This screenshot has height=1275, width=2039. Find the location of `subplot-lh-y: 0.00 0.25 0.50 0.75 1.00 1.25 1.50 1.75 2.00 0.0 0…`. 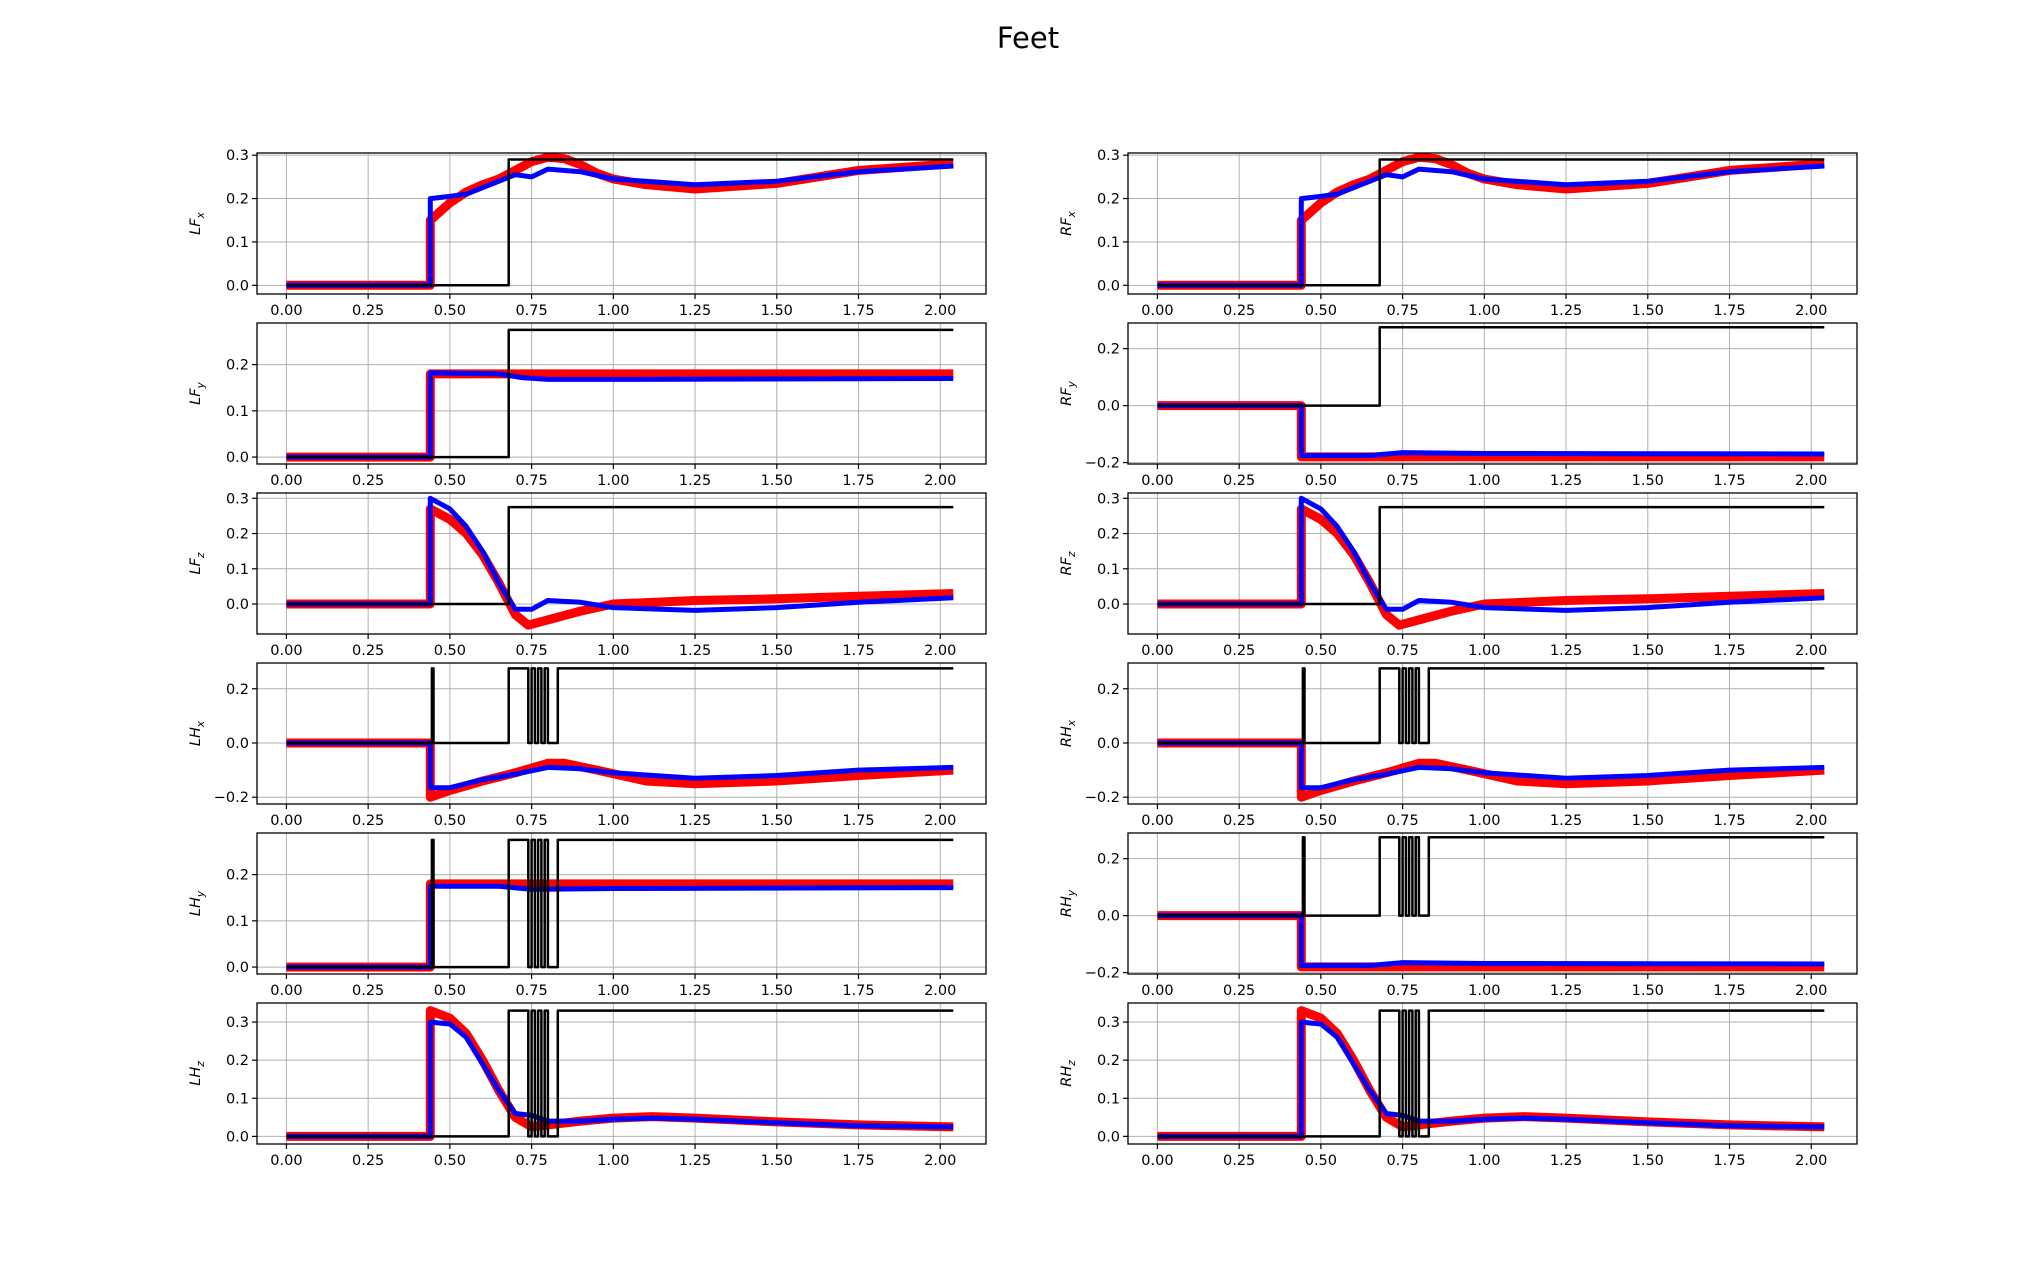

subplot-lh-y: 0.00 0.25 0.50 0.75 1.00 1.25 1.50 1.75 2.00 0.0 0… is located at coordinates (587, 915).